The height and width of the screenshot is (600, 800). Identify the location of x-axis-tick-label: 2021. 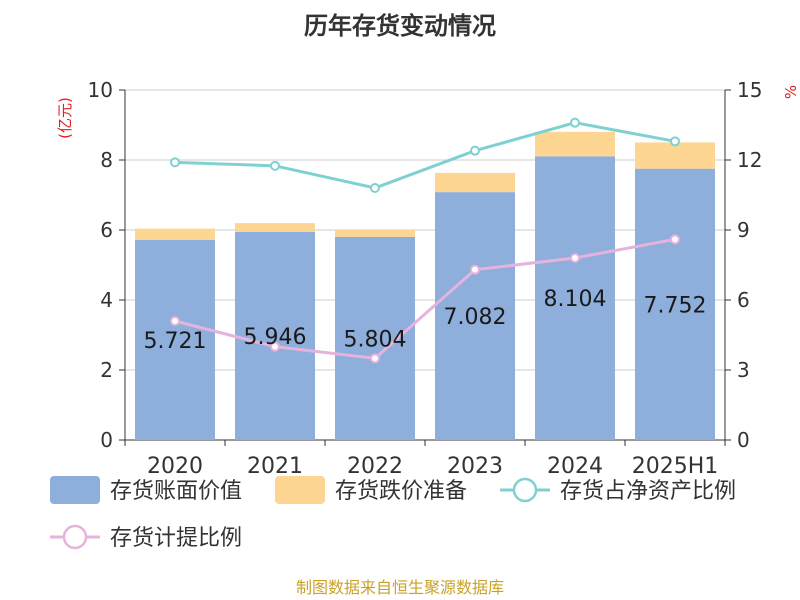
(275, 466).